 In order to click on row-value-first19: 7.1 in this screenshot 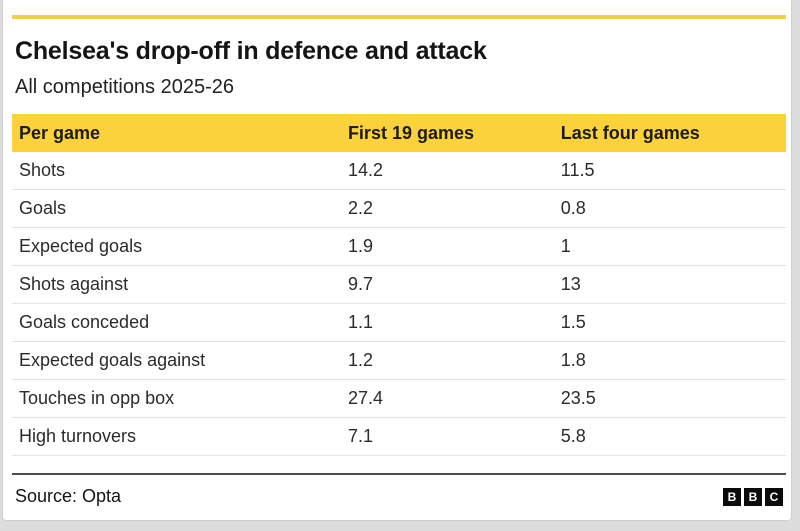, I will do `click(447, 436)`.